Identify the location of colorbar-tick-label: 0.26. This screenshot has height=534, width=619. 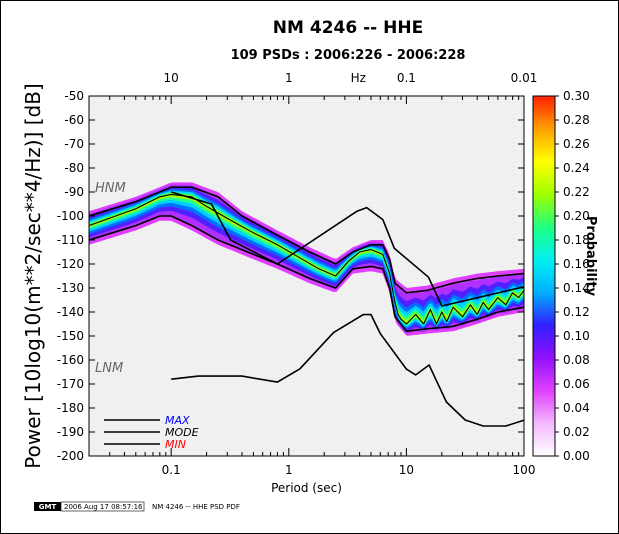
(576, 144).